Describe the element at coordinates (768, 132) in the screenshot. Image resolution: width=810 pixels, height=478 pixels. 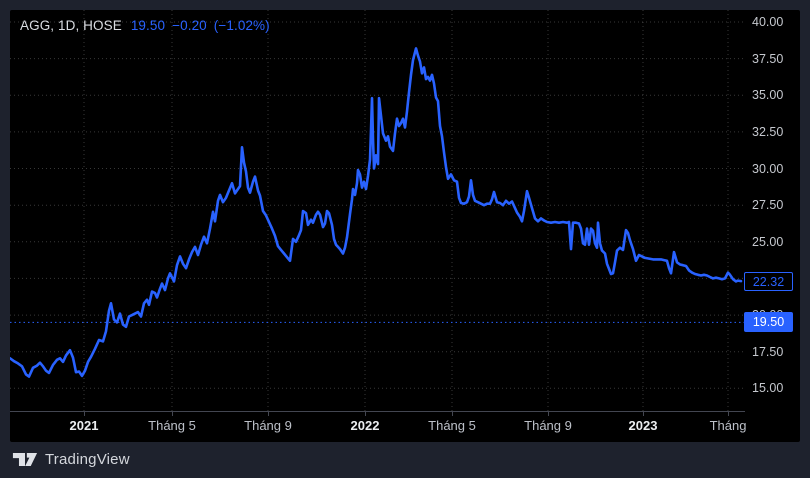
I see `price-tick-label: 32.50` at that location.